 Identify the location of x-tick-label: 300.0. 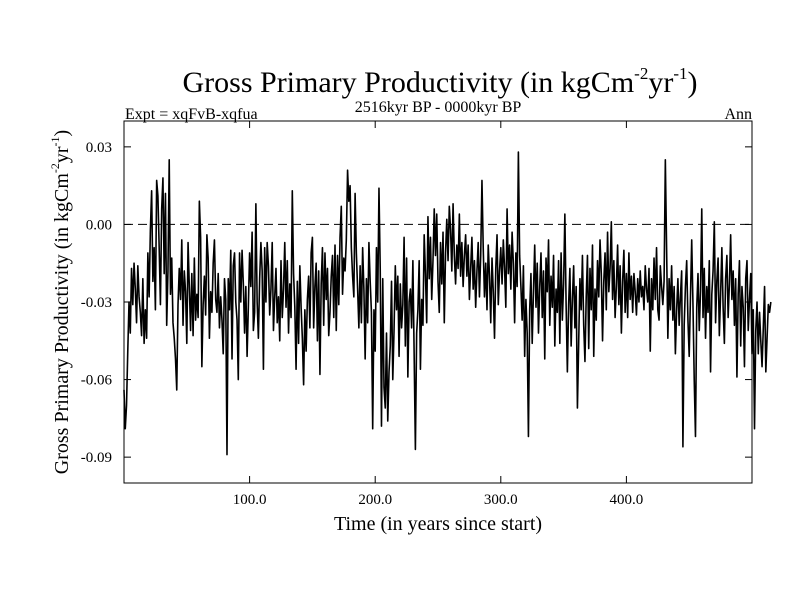
(501, 500).